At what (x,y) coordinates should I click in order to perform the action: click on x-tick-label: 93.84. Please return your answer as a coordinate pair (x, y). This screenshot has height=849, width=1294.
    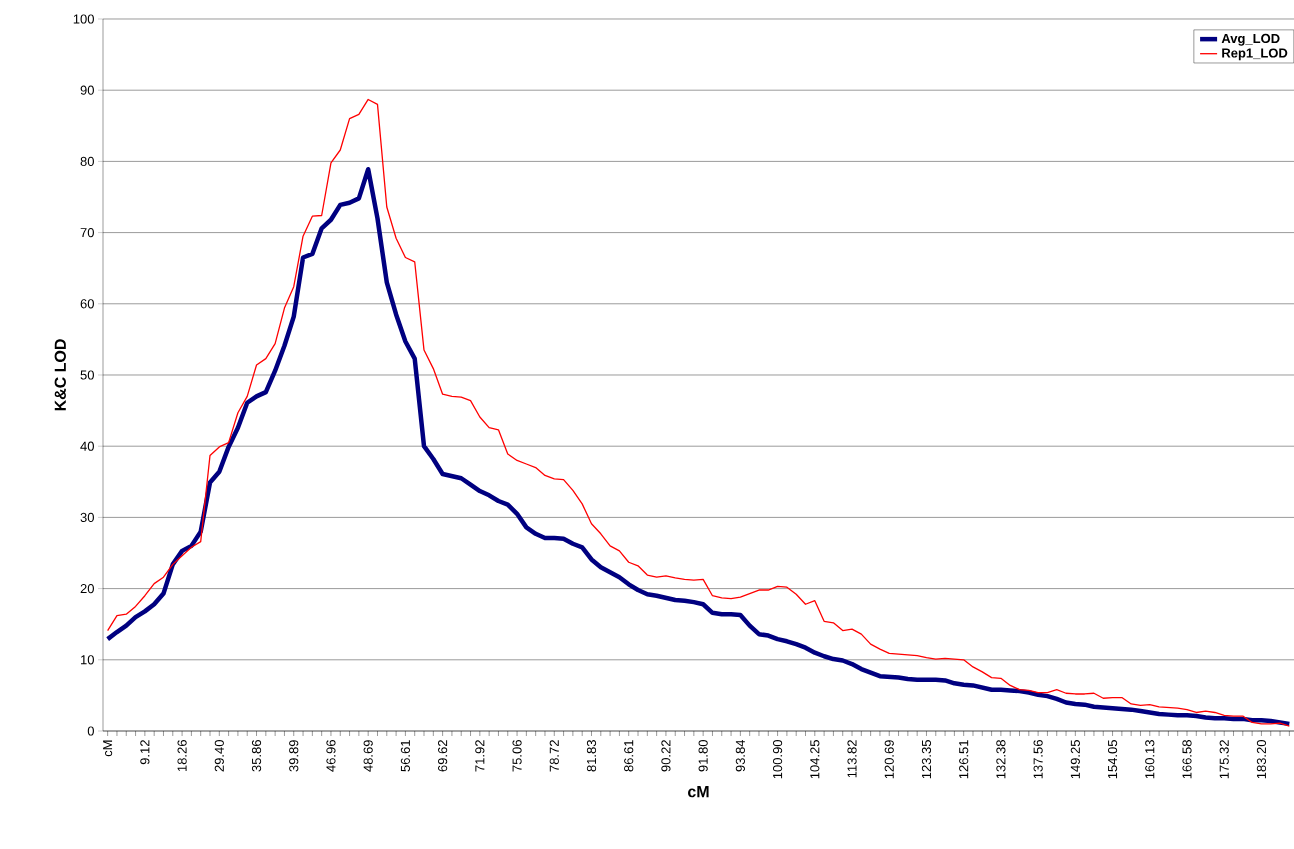
    Looking at the image, I should click on (740, 755).